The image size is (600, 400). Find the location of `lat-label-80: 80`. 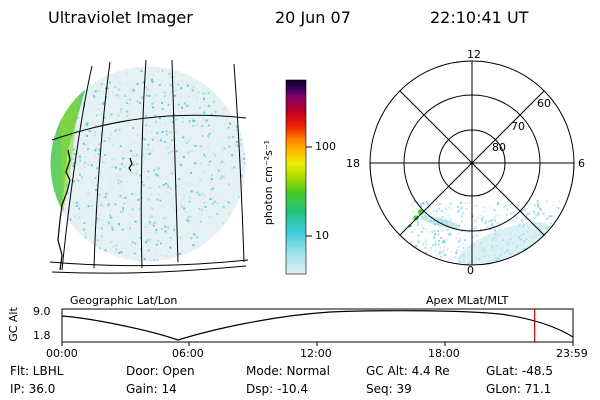

lat-label-80: 80 is located at coordinates (499, 147).